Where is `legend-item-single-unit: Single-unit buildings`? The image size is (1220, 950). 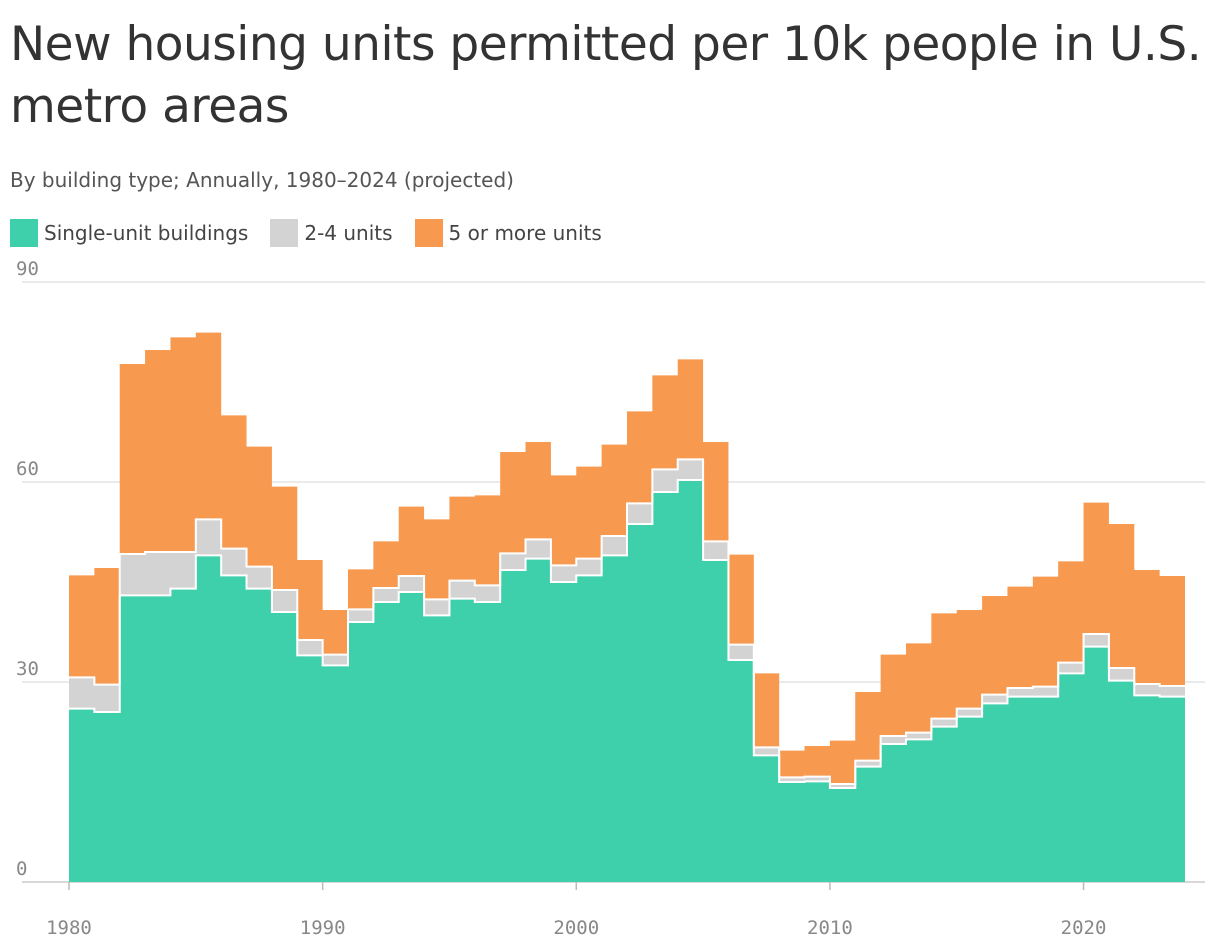
legend-item-single-unit: Single-unit buildings is located at coordinates (129, 233).